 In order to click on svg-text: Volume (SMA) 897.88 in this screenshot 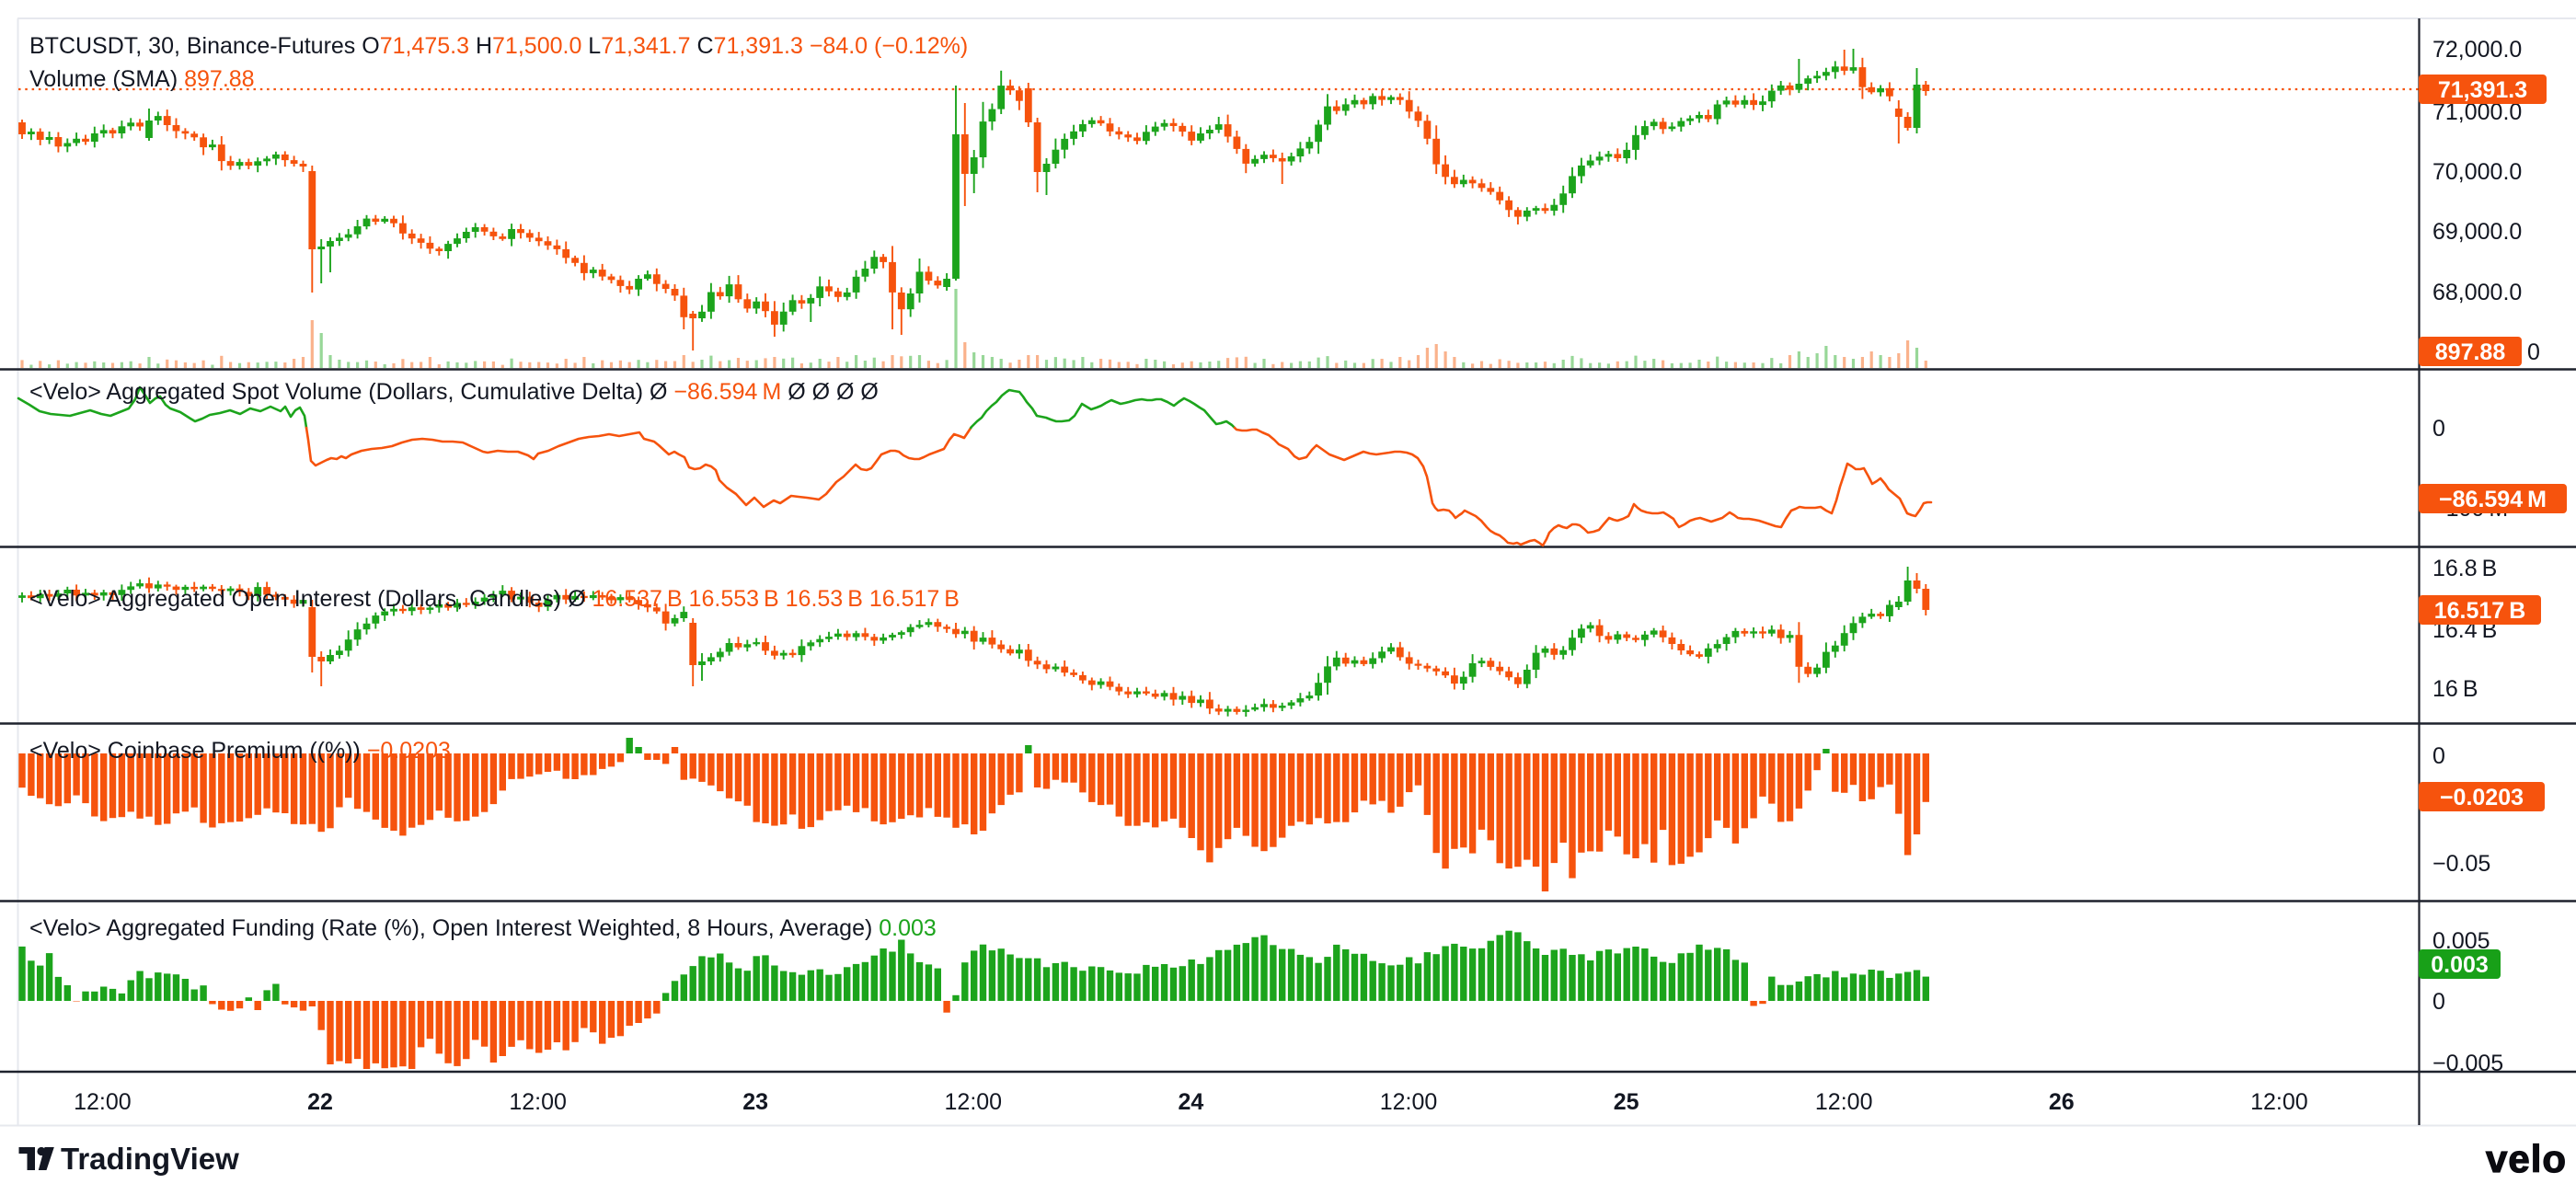, I will do `click(142, 79)`.